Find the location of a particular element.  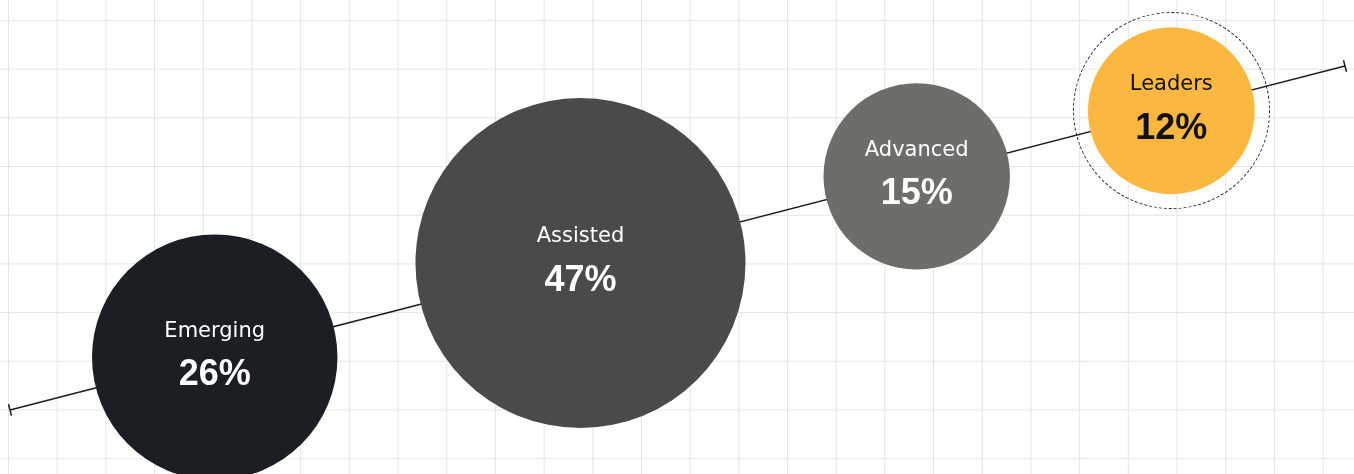

category-label: Advanced is located at coordinates (916, 148).